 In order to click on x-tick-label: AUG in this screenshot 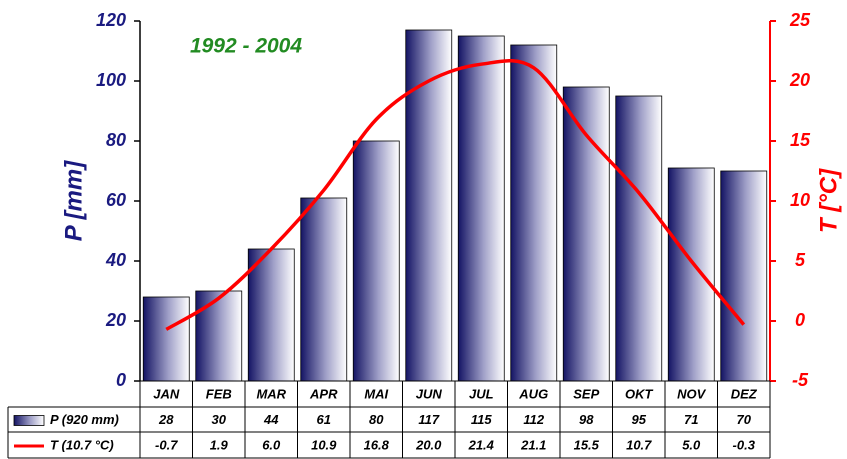, I will do `click(533, 393)`.